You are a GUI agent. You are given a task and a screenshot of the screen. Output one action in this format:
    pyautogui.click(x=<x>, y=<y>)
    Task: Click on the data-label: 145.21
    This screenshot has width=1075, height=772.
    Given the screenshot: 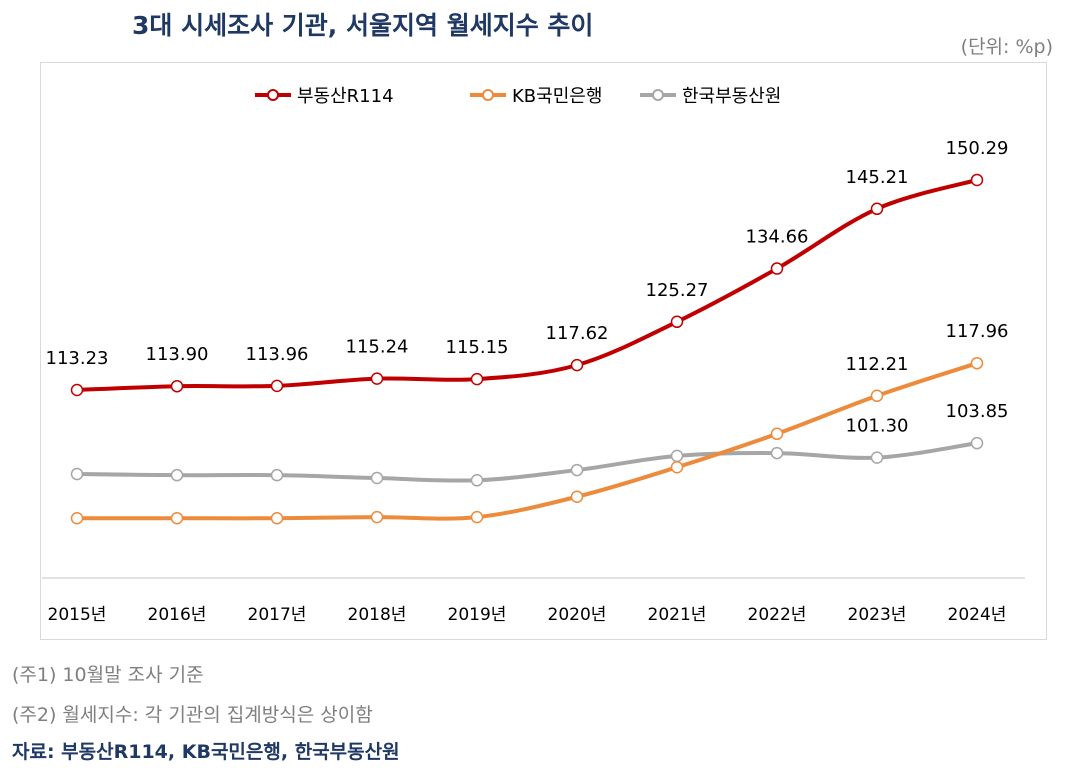 What is the action you would take?
    pyautogui.click(x=877, y=177)
    